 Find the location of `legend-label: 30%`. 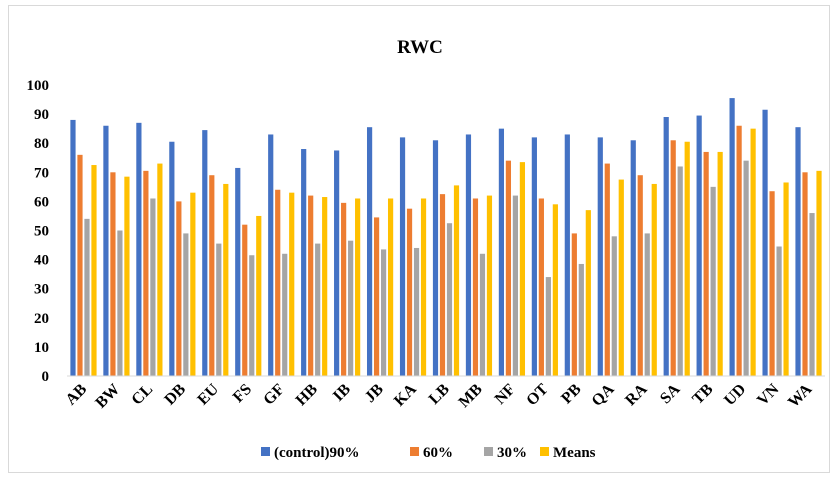

legend-label: 30% is located at coordinates (512, 453).